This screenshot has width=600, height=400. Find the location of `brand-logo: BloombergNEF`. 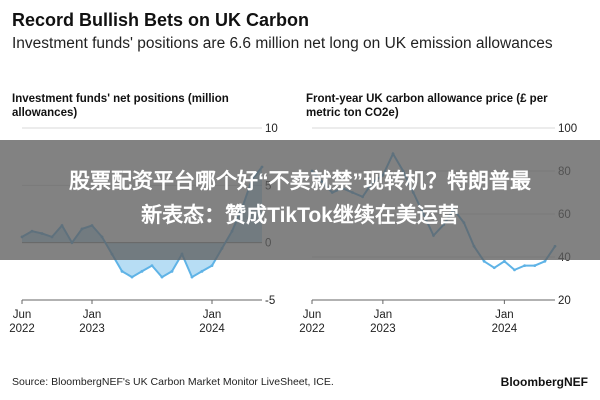

brand-logo: BloombergNEF is located at coordinates (544, 382).